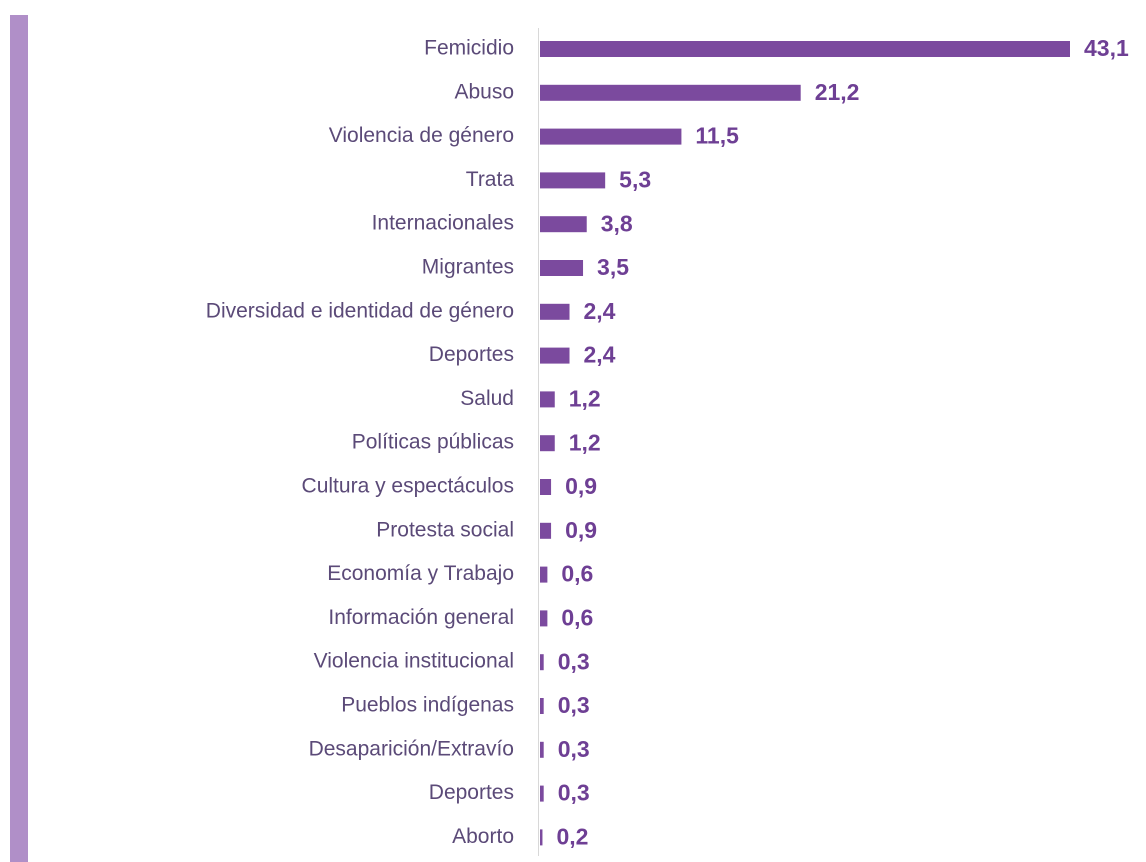  I want to click on category-label: Diversidad e identidad de género, so click(360, 310).